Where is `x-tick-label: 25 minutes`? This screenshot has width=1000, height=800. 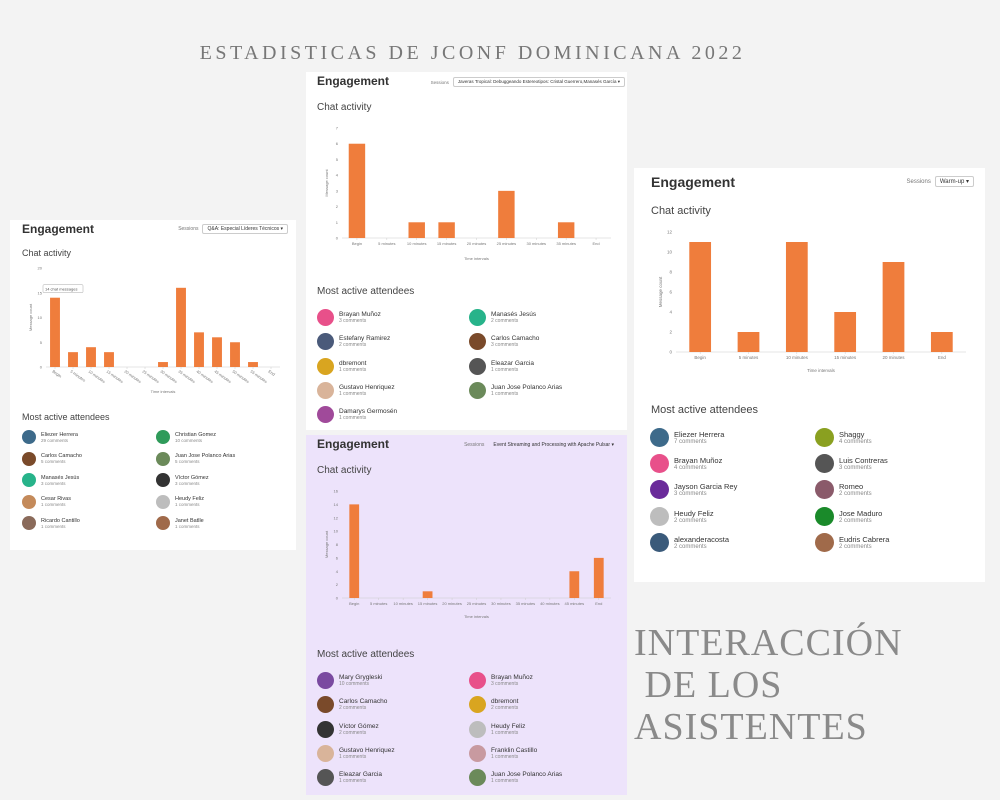
x-tick-label: 25 minutes is located at coordinates (477, 603).